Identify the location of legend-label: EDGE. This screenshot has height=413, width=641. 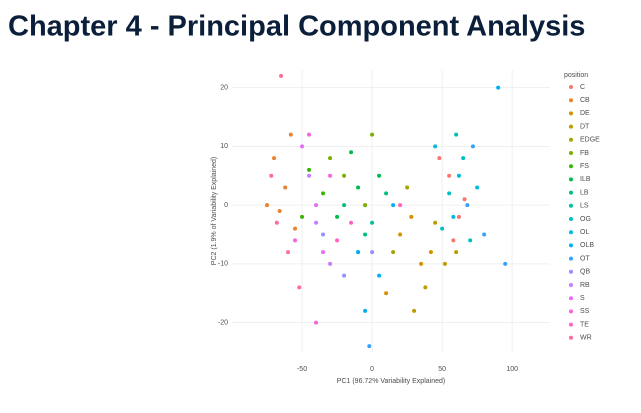
(590, 140).